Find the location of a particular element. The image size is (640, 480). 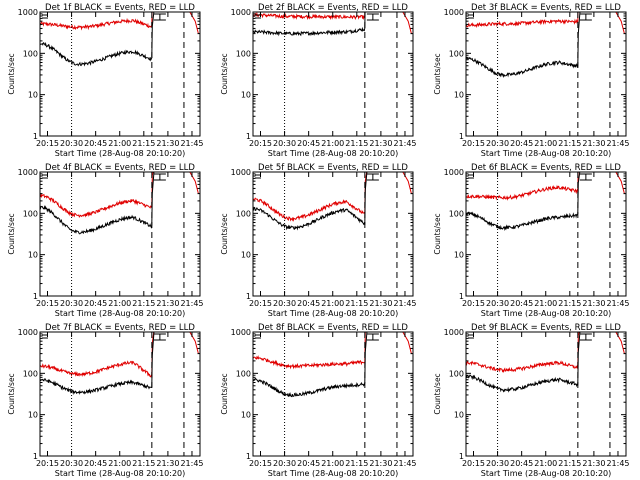

panel-title: Det 3f BLACK = Events, RED = LLD is located at coordinates (546, 8).